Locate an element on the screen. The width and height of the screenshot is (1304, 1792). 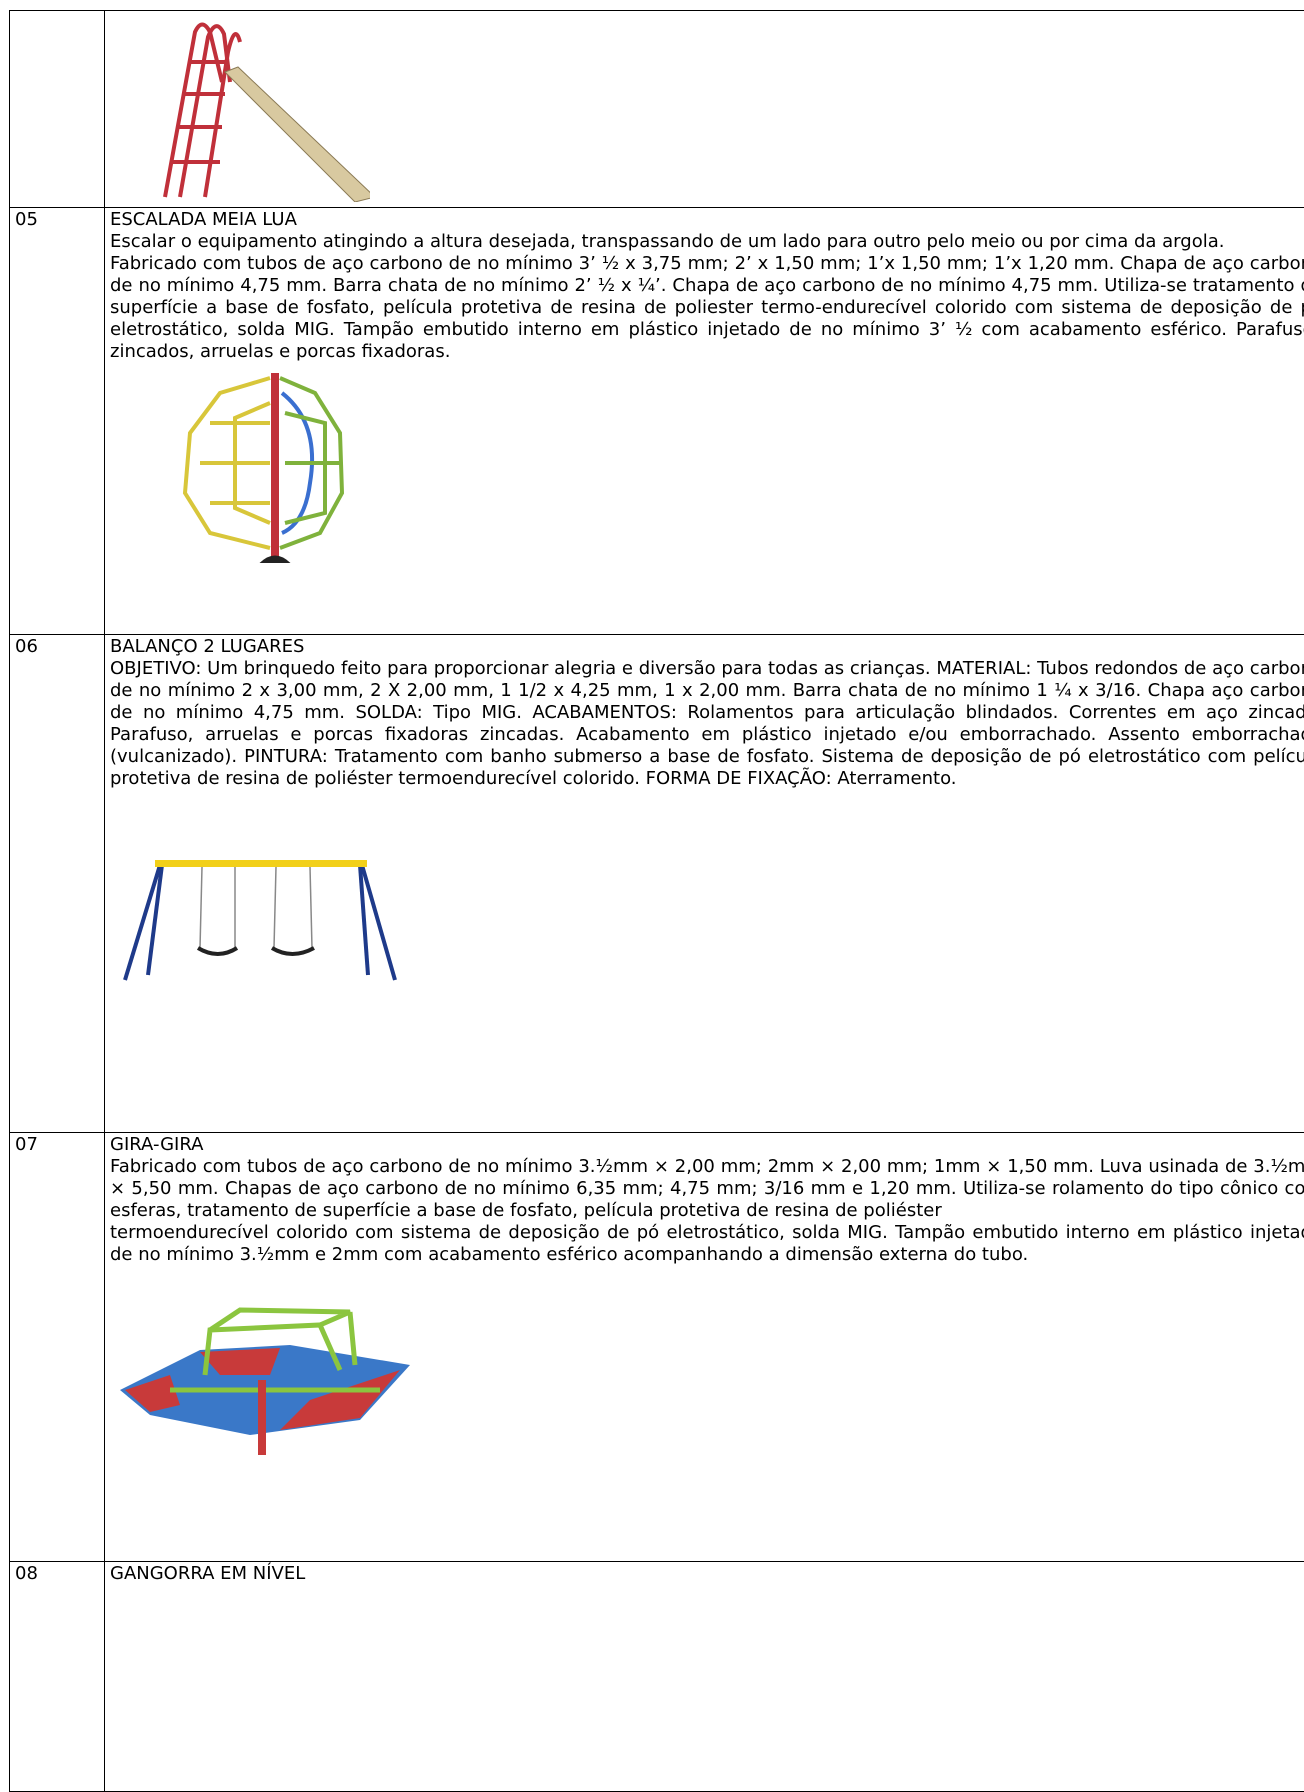
number-cell is located at coordinates (57, 109).